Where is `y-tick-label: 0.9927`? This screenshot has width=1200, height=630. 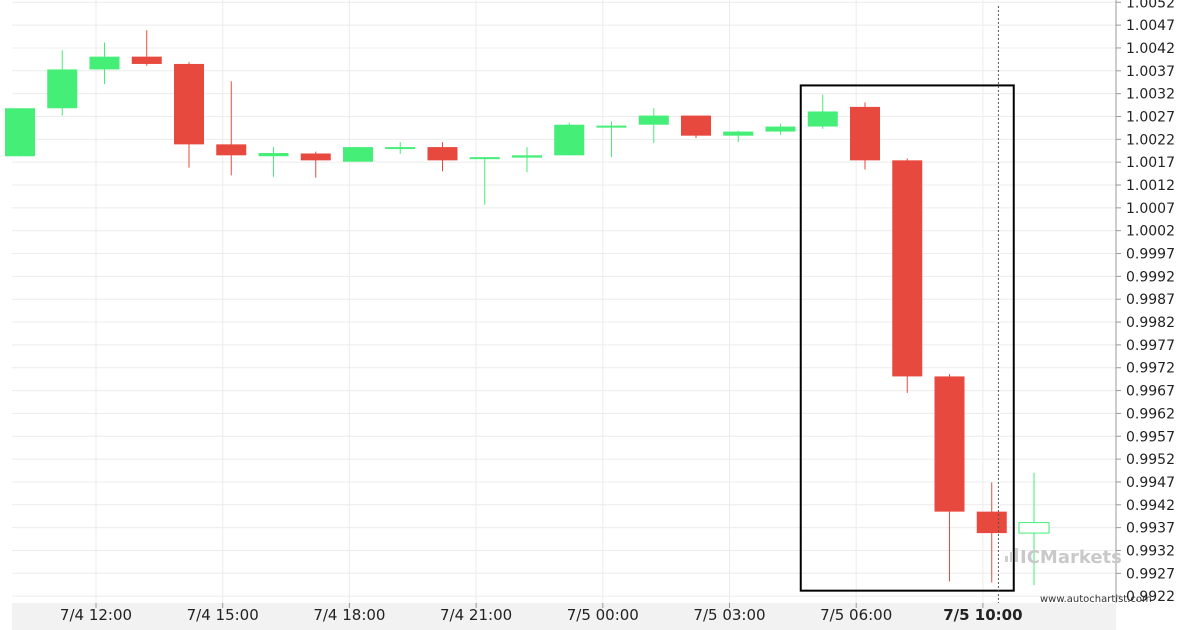
y-tick-label: 0.9927 is located at coordinates (1150, 574).